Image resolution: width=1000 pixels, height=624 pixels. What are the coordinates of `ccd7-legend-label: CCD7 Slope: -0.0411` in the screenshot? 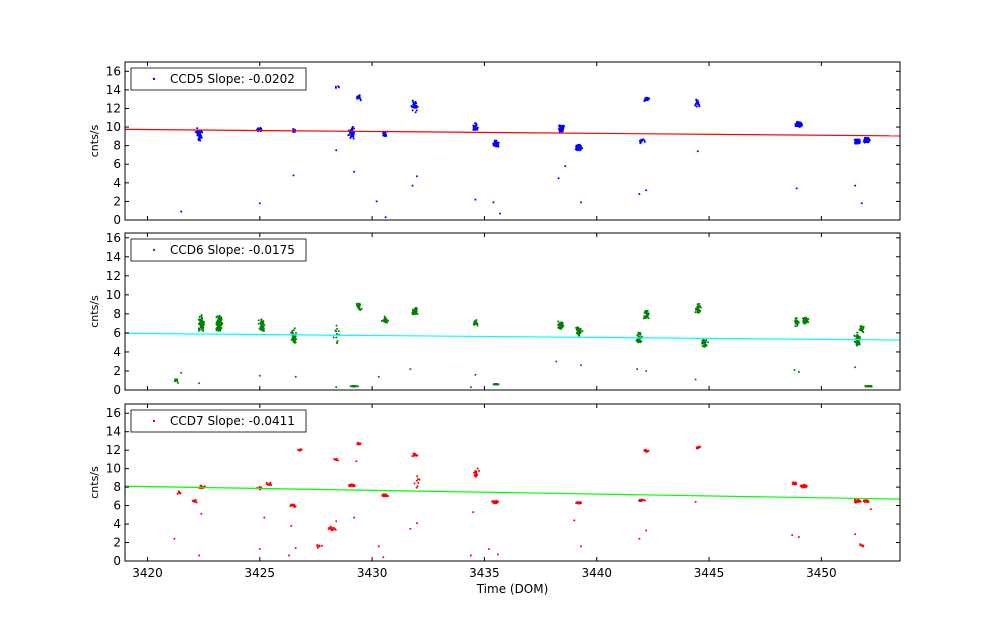 It's located at (232, 421).